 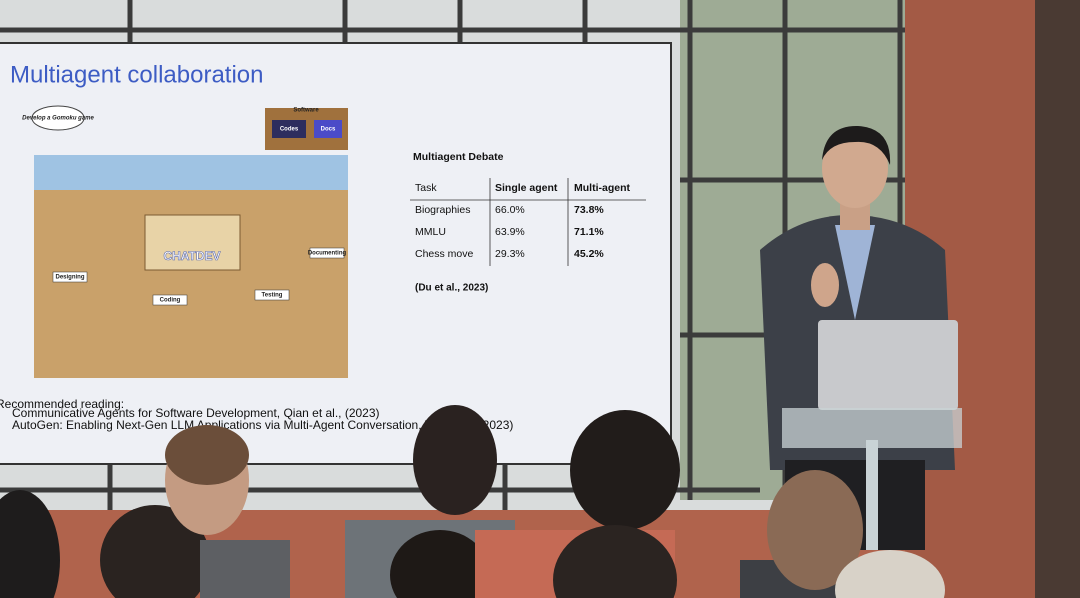 I want to click on illustration-rug, so click(x=192, y=242).